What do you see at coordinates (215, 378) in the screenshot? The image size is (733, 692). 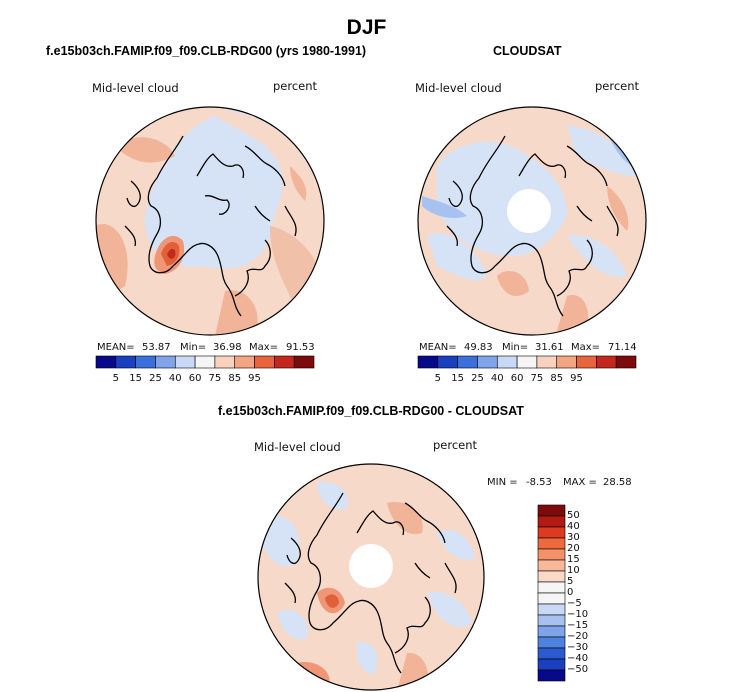 I see `panel-1-colorbar-tick-label: 75` at bounding box center [215, 378].